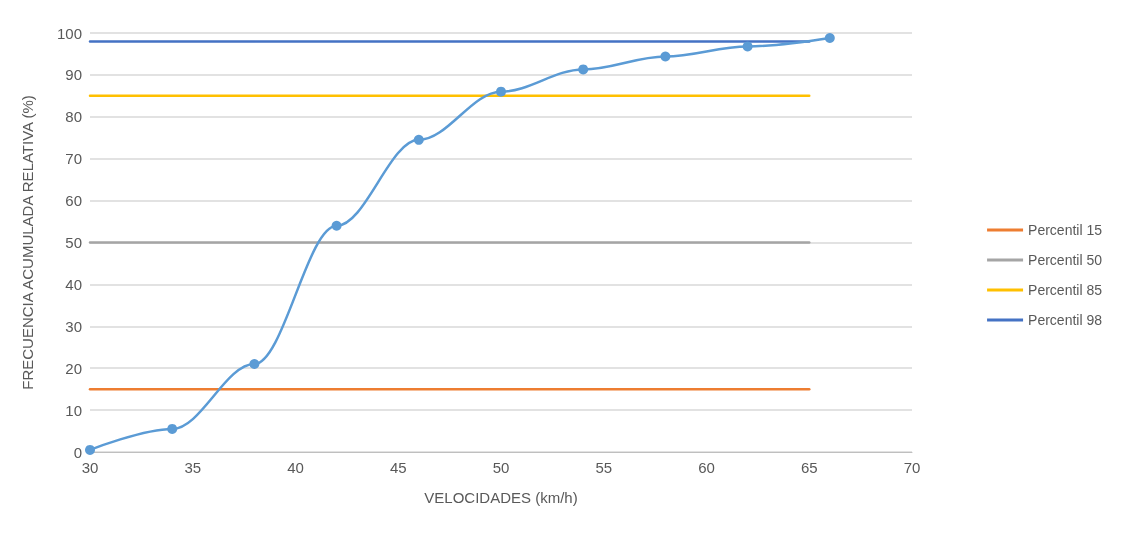 Image resolution: width=1127 pixels, height=550 pixels. Describe the element at coordinates (706, 467) in the screenshot. I see `x-tick-label: 60` at that location.